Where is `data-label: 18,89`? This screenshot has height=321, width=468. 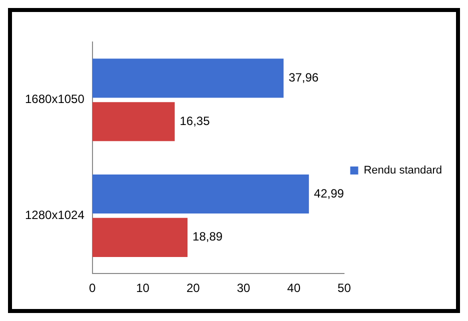
data-label: 18,89 is located at coordinates (207, 237).